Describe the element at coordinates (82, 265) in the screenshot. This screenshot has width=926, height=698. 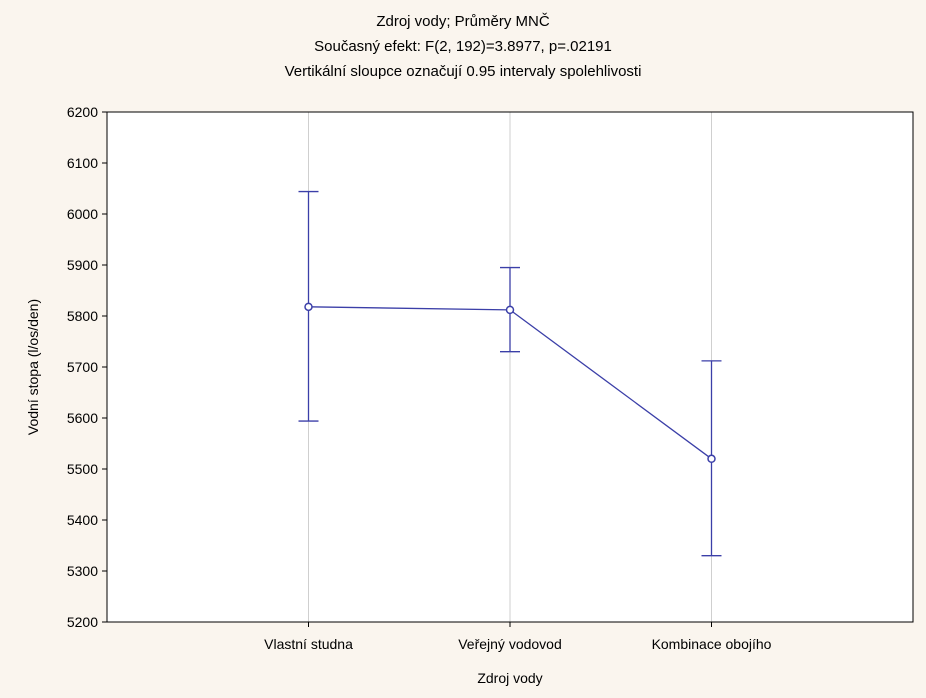
I see `y-tick-label: 5900` at that location.